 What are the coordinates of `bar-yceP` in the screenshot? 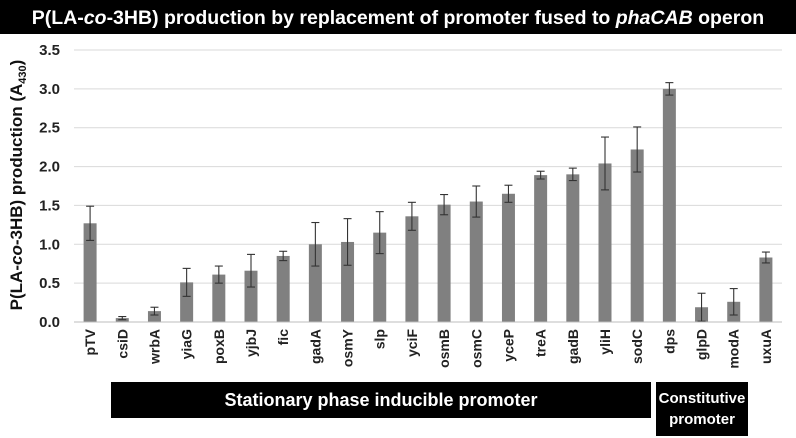 It's located at (508, 257).